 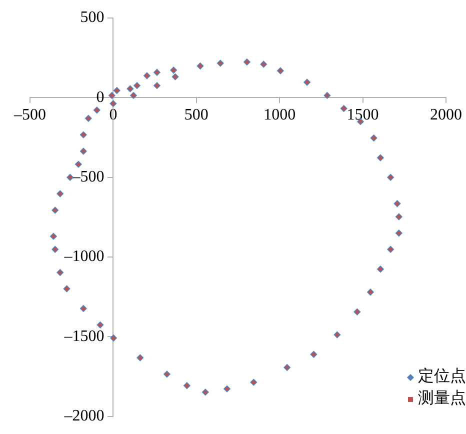 I want to click on x-tick-label: 500, so click(x=196, y=115).